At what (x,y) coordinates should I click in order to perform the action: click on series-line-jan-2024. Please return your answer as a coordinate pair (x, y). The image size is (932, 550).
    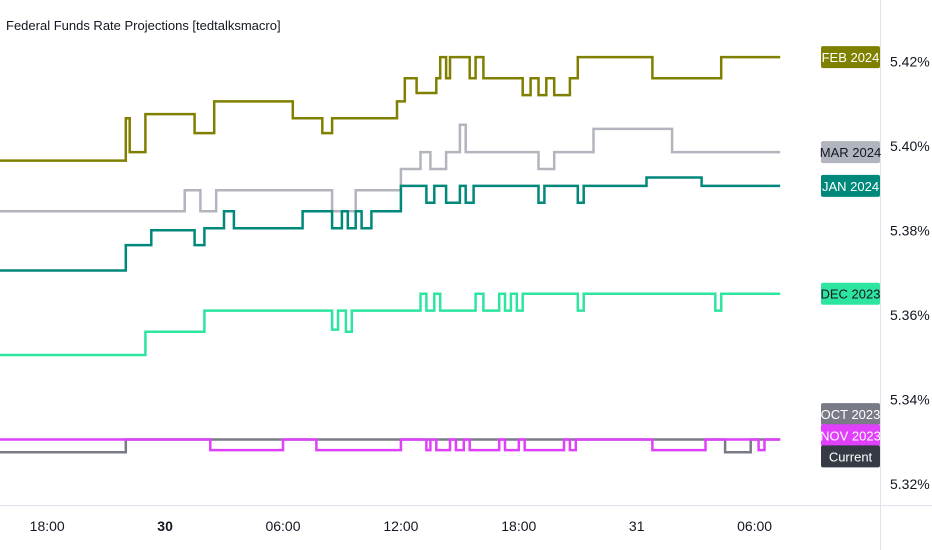
    Looking at the image, I should click on (390, 224).